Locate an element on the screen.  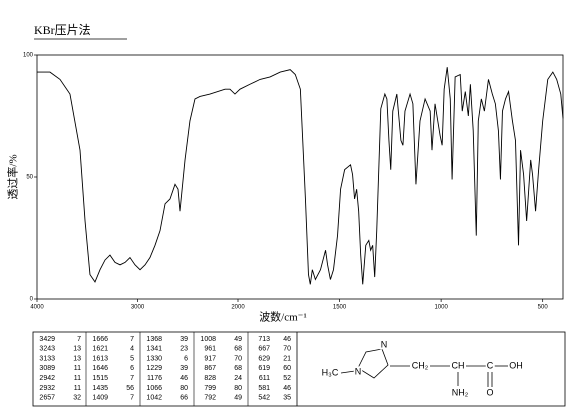
bond is located at coordinates (348, 372).